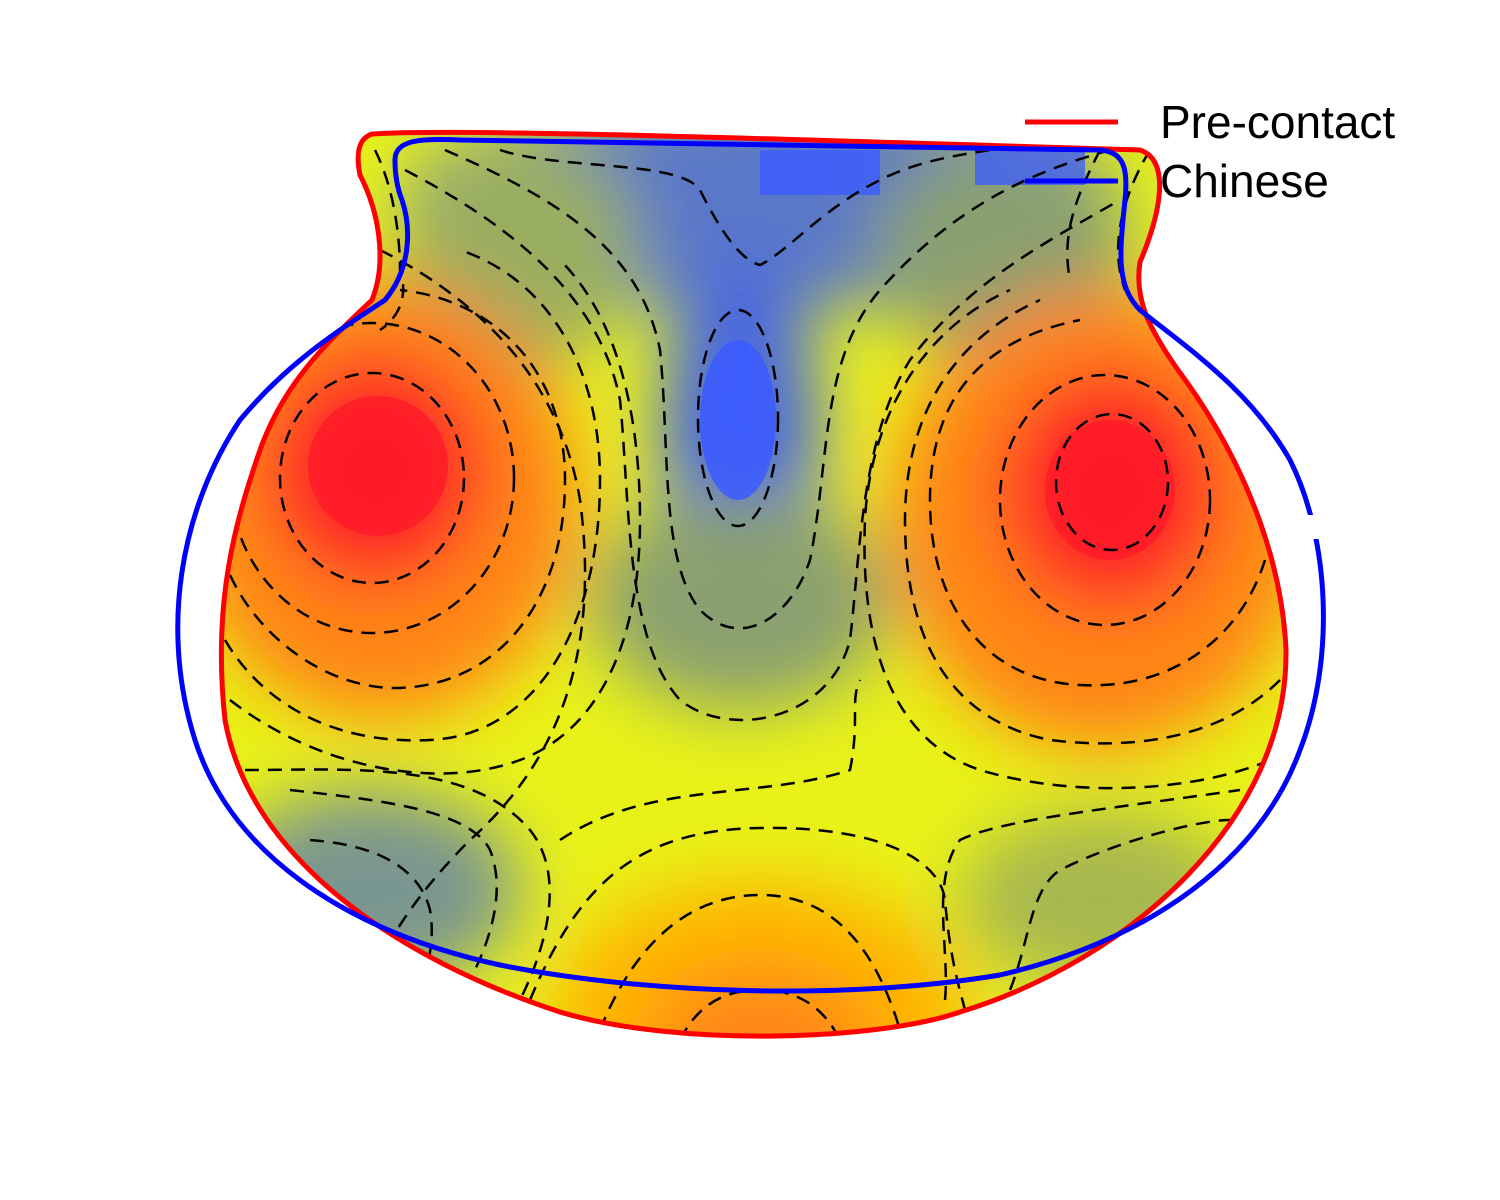  Describe the element at coordinates (1315, 527) in the screenshot. I see `chinese-outline-gap` at that location.